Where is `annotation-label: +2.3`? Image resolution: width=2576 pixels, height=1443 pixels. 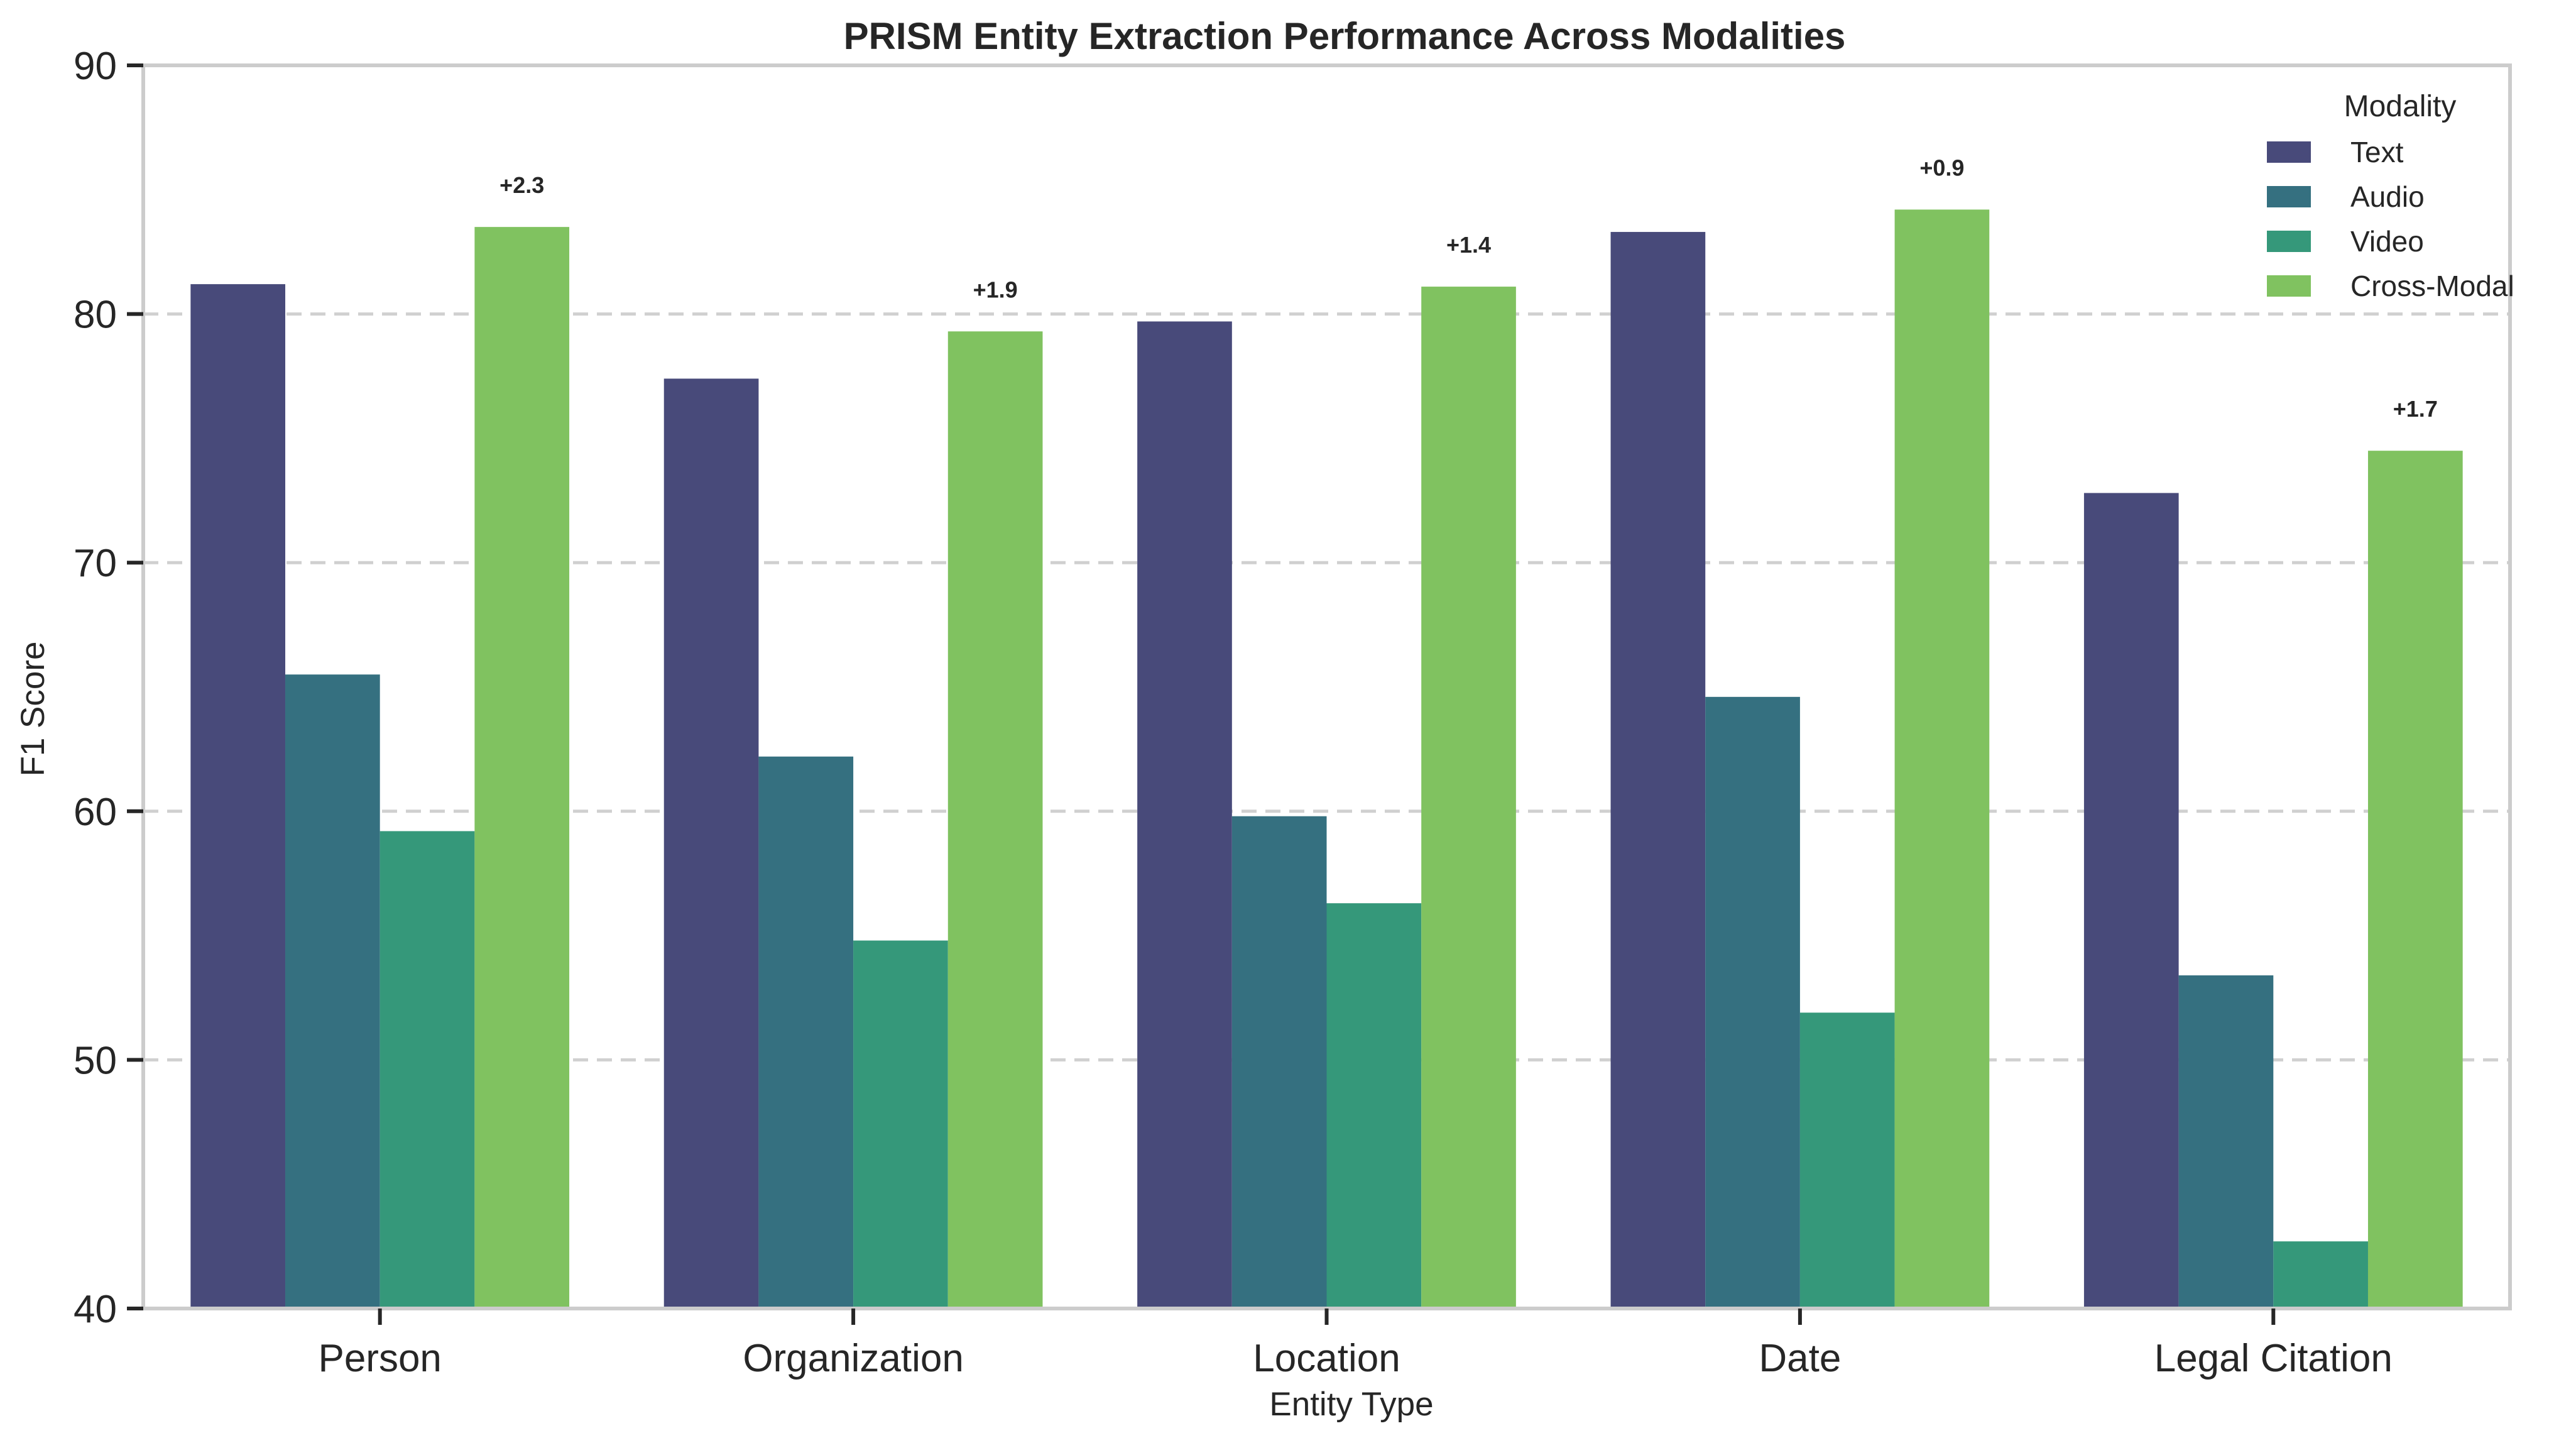
annotation-label: +2.3 is located at coordinates (521, 185).